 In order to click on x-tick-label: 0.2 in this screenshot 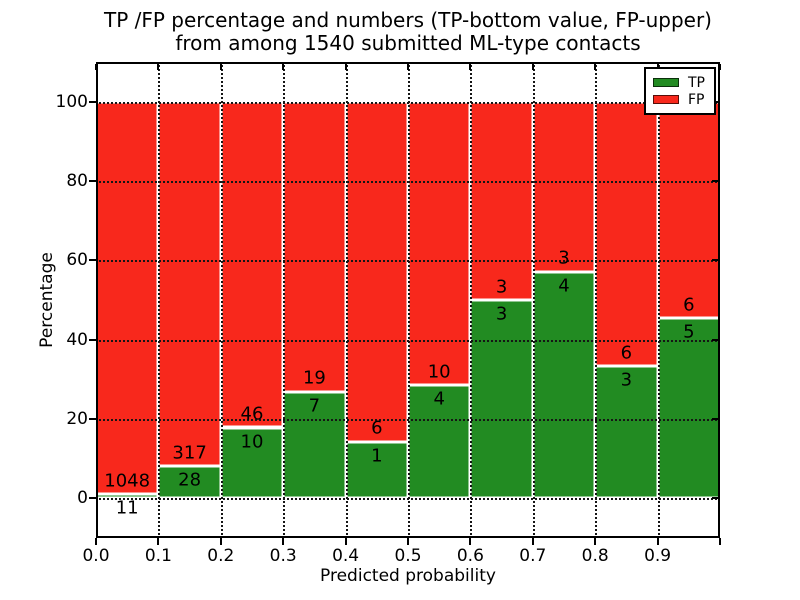, I will do `click(221, 556)`.